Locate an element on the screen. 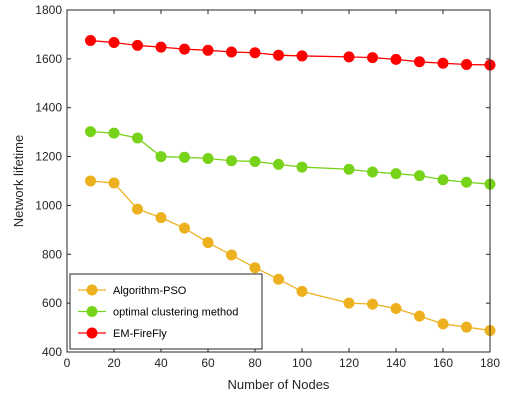 This screenshot has width=517, height=399. legend-label: EM-FireFly is located at coordinates (140, 334).